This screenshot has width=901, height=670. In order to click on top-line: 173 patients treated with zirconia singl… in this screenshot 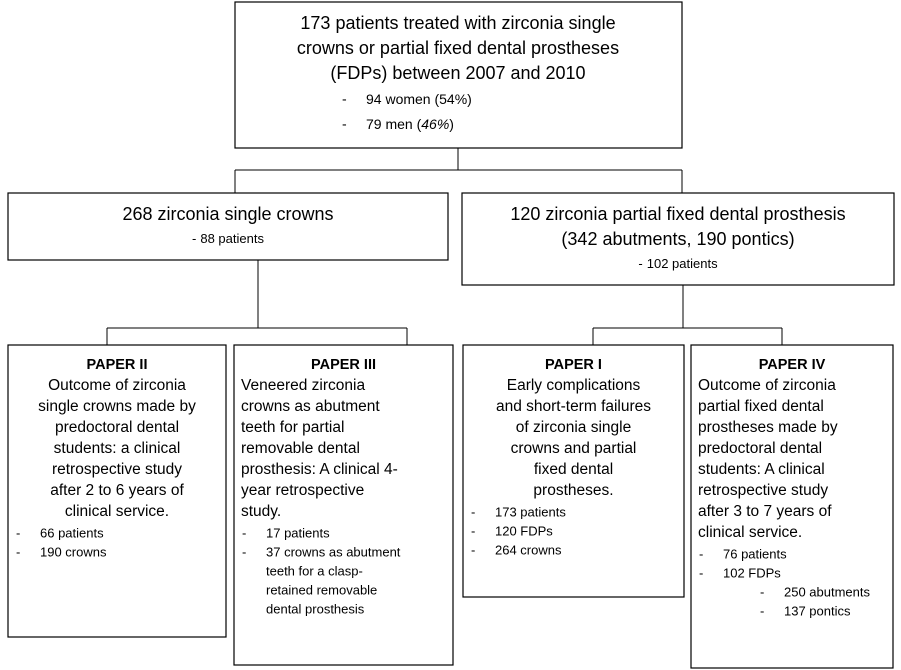, I will do `click(457, 23)`.